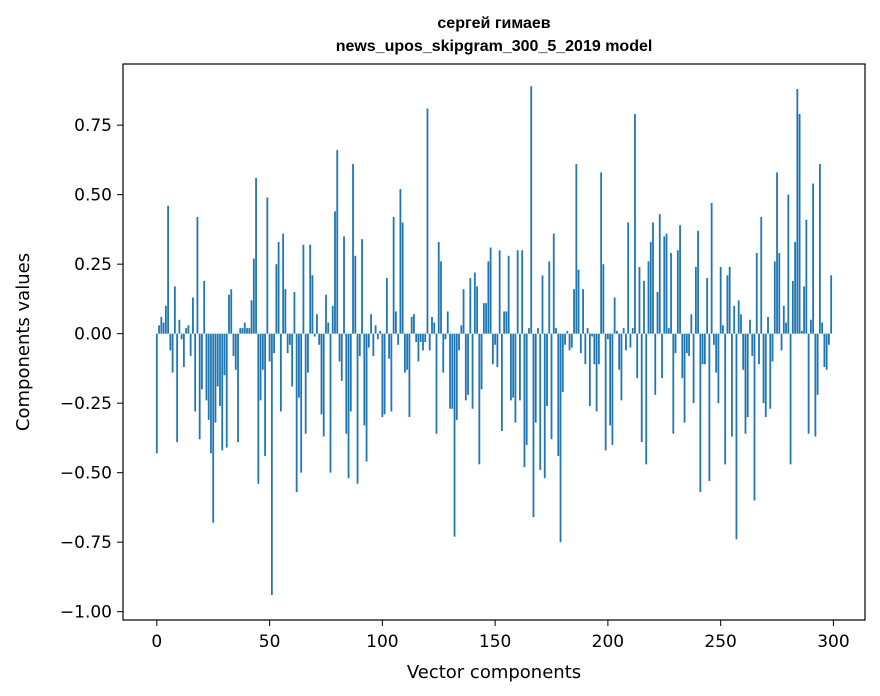 This screenshot has height=696, width=880. What do you see at coordinates (93, 335) in the screenshot?
I see `y-tick-label: 0.00` at bounding box center [93, 335].